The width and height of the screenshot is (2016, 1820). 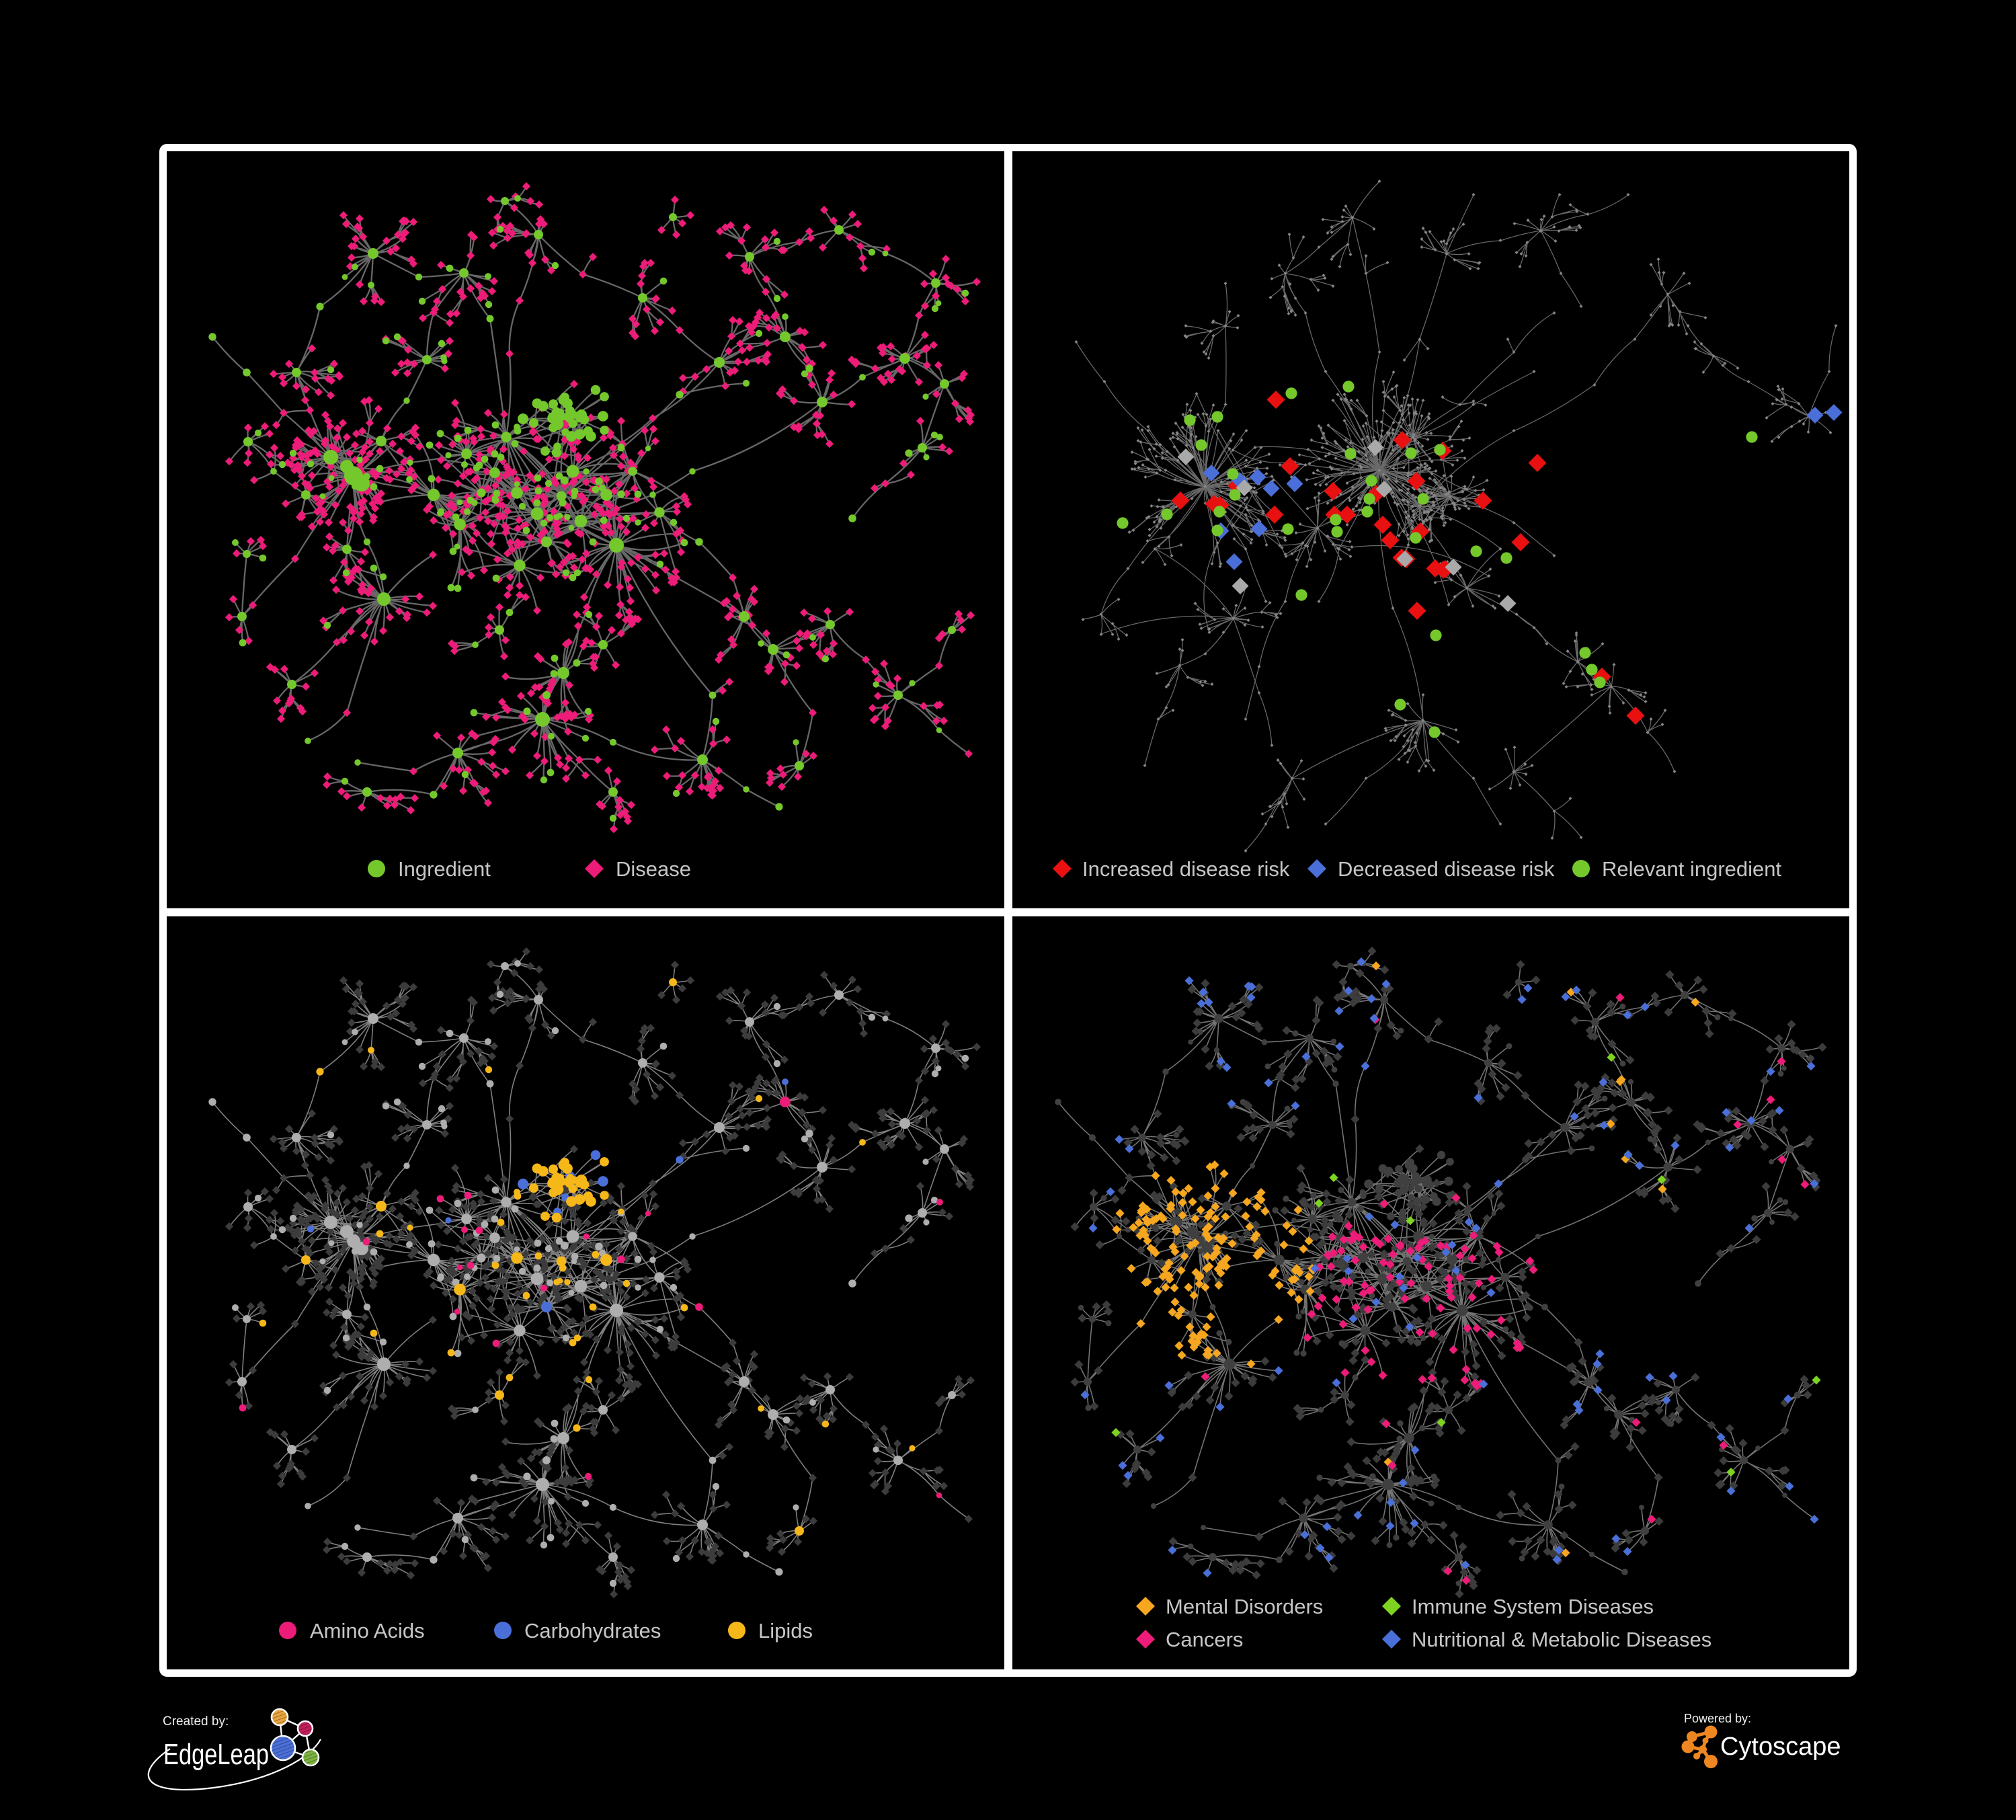 I want to click on svg-text: Created by:, so click(x=196, y=1721).